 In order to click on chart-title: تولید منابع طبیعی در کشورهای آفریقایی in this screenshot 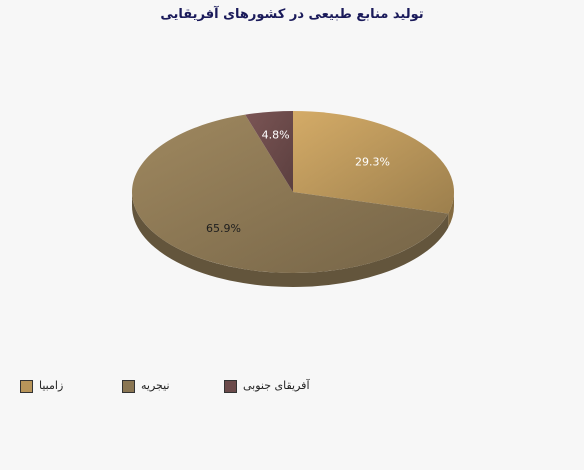, I will do `click(292, 14)`.